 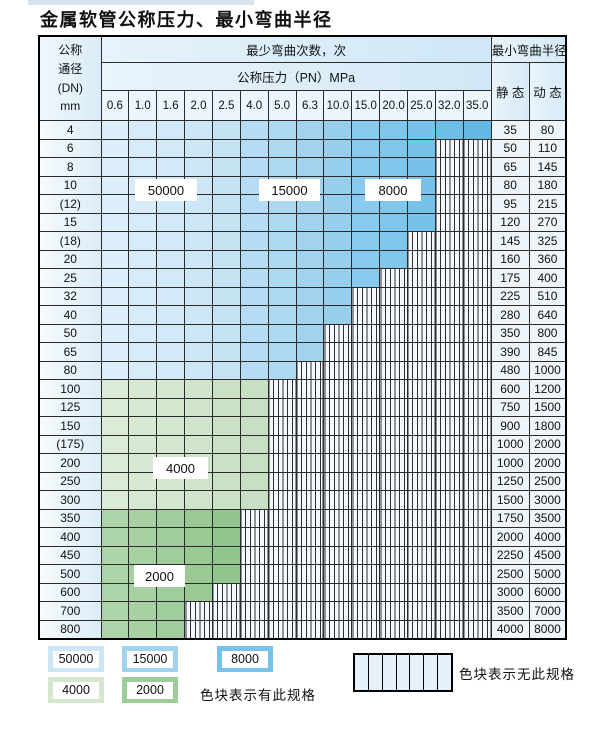 I want to click on static-radius-cell: 3000, so click(x=510, y=592).